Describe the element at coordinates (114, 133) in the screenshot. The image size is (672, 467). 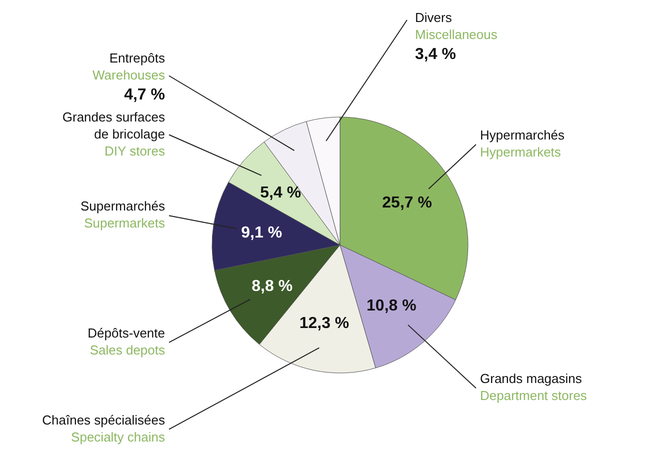
I see `slice-label: Grandes surfaces de bricolage DIY stores` at that location.